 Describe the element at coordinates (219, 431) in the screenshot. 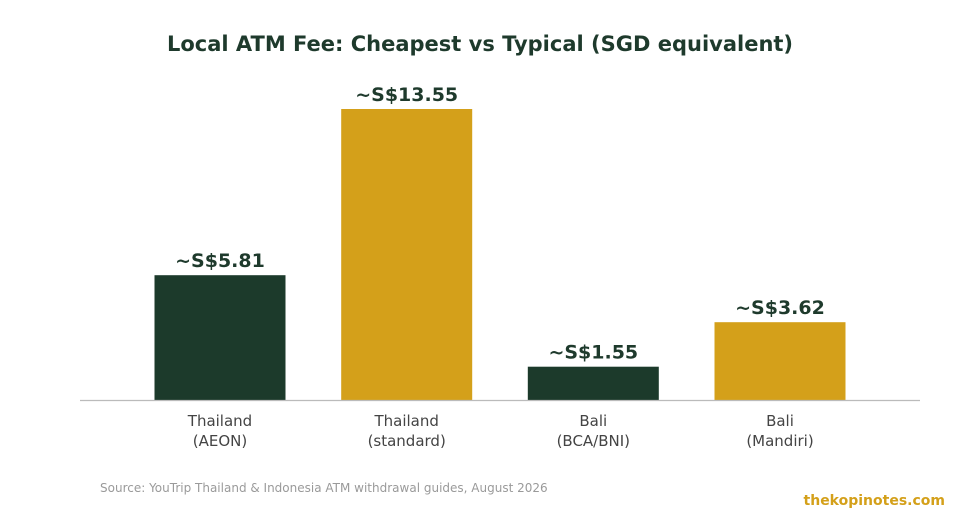

I see `x-tick-label-0: Thailand (AEON)` at that location.